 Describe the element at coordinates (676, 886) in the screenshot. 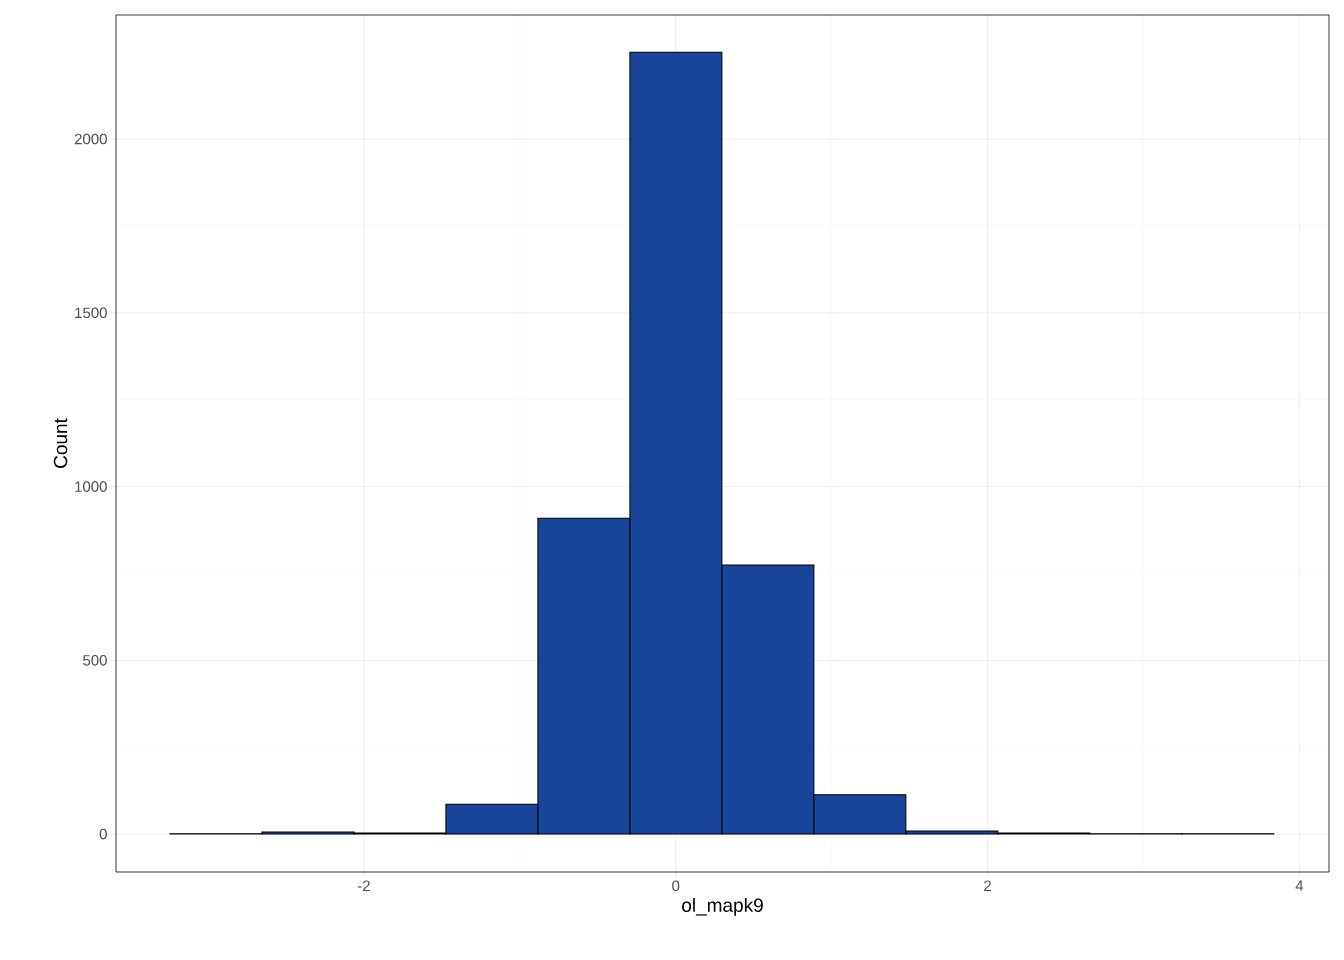

I see `x-tick-label: 0` at that location.